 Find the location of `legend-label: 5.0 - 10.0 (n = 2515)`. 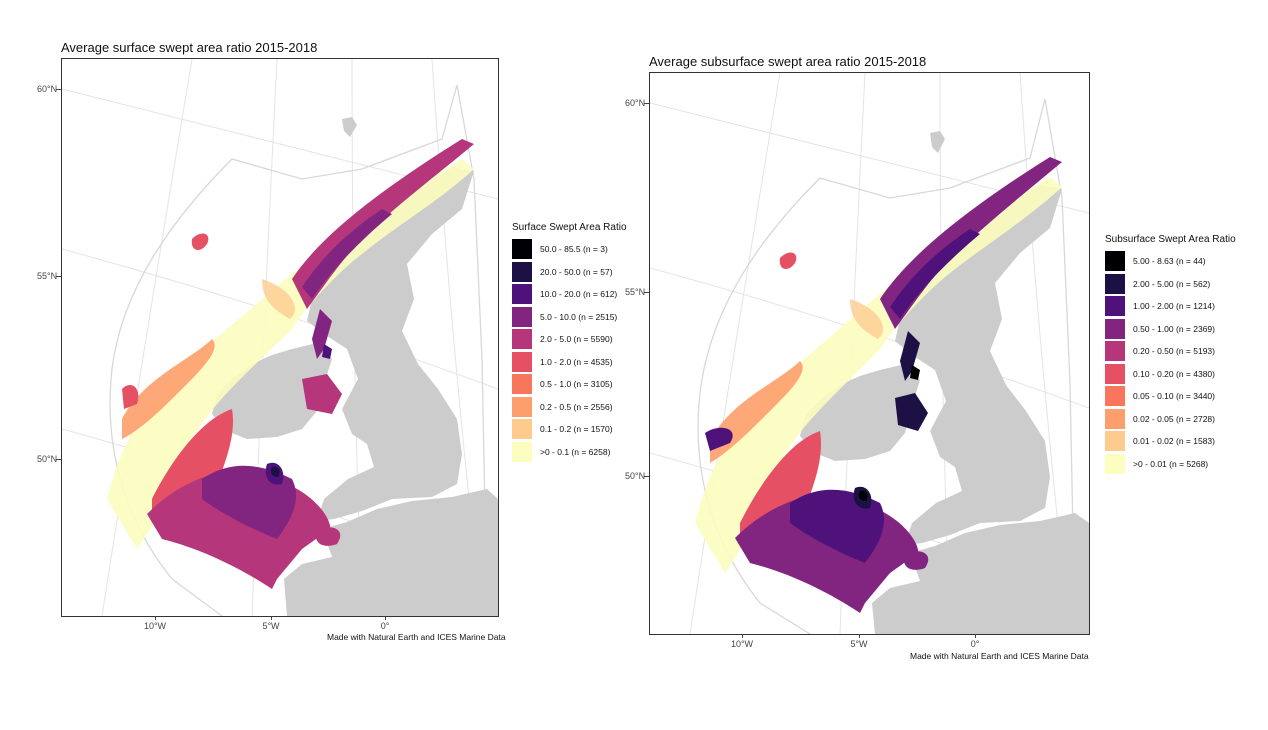

legend-label: 5.0 - 10.0 (n = 2515) is located at coordinates (579, 316).